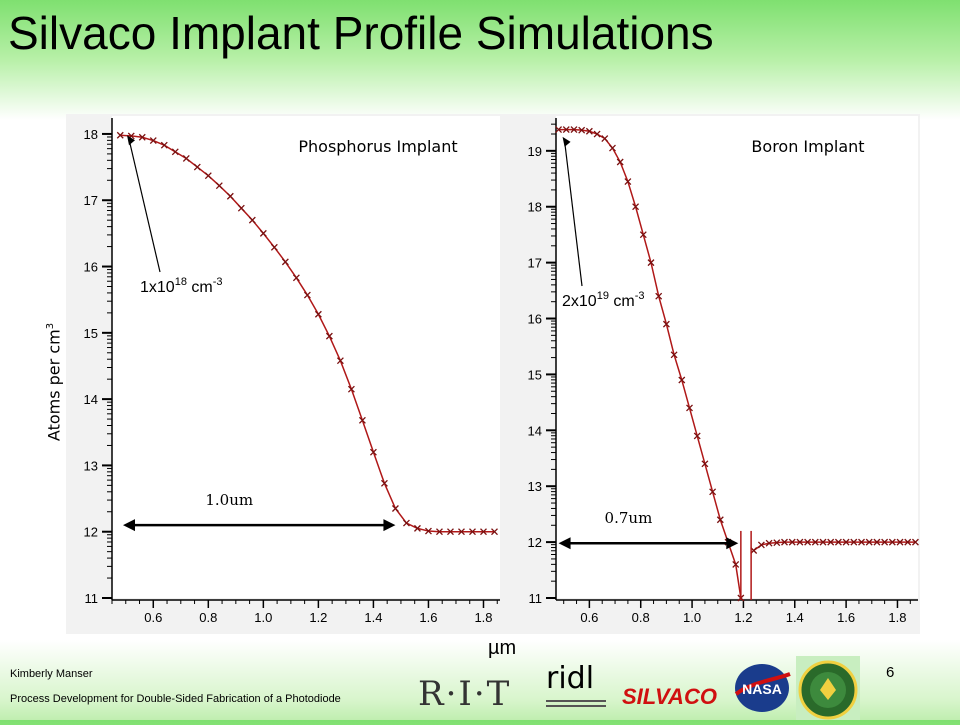 Image resolution: width=960 pixels, height=725 pixels. What do you see at coordinates (502, 648) in the screenshot?
I see `x-axis-label: µm` at bounding box center [502, 648].